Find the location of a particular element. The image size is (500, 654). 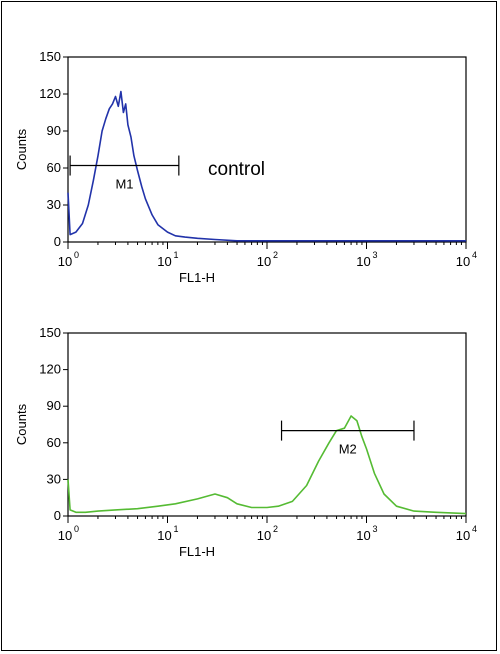

marker-gate-label: M2 is located at coordinates (348, 449).